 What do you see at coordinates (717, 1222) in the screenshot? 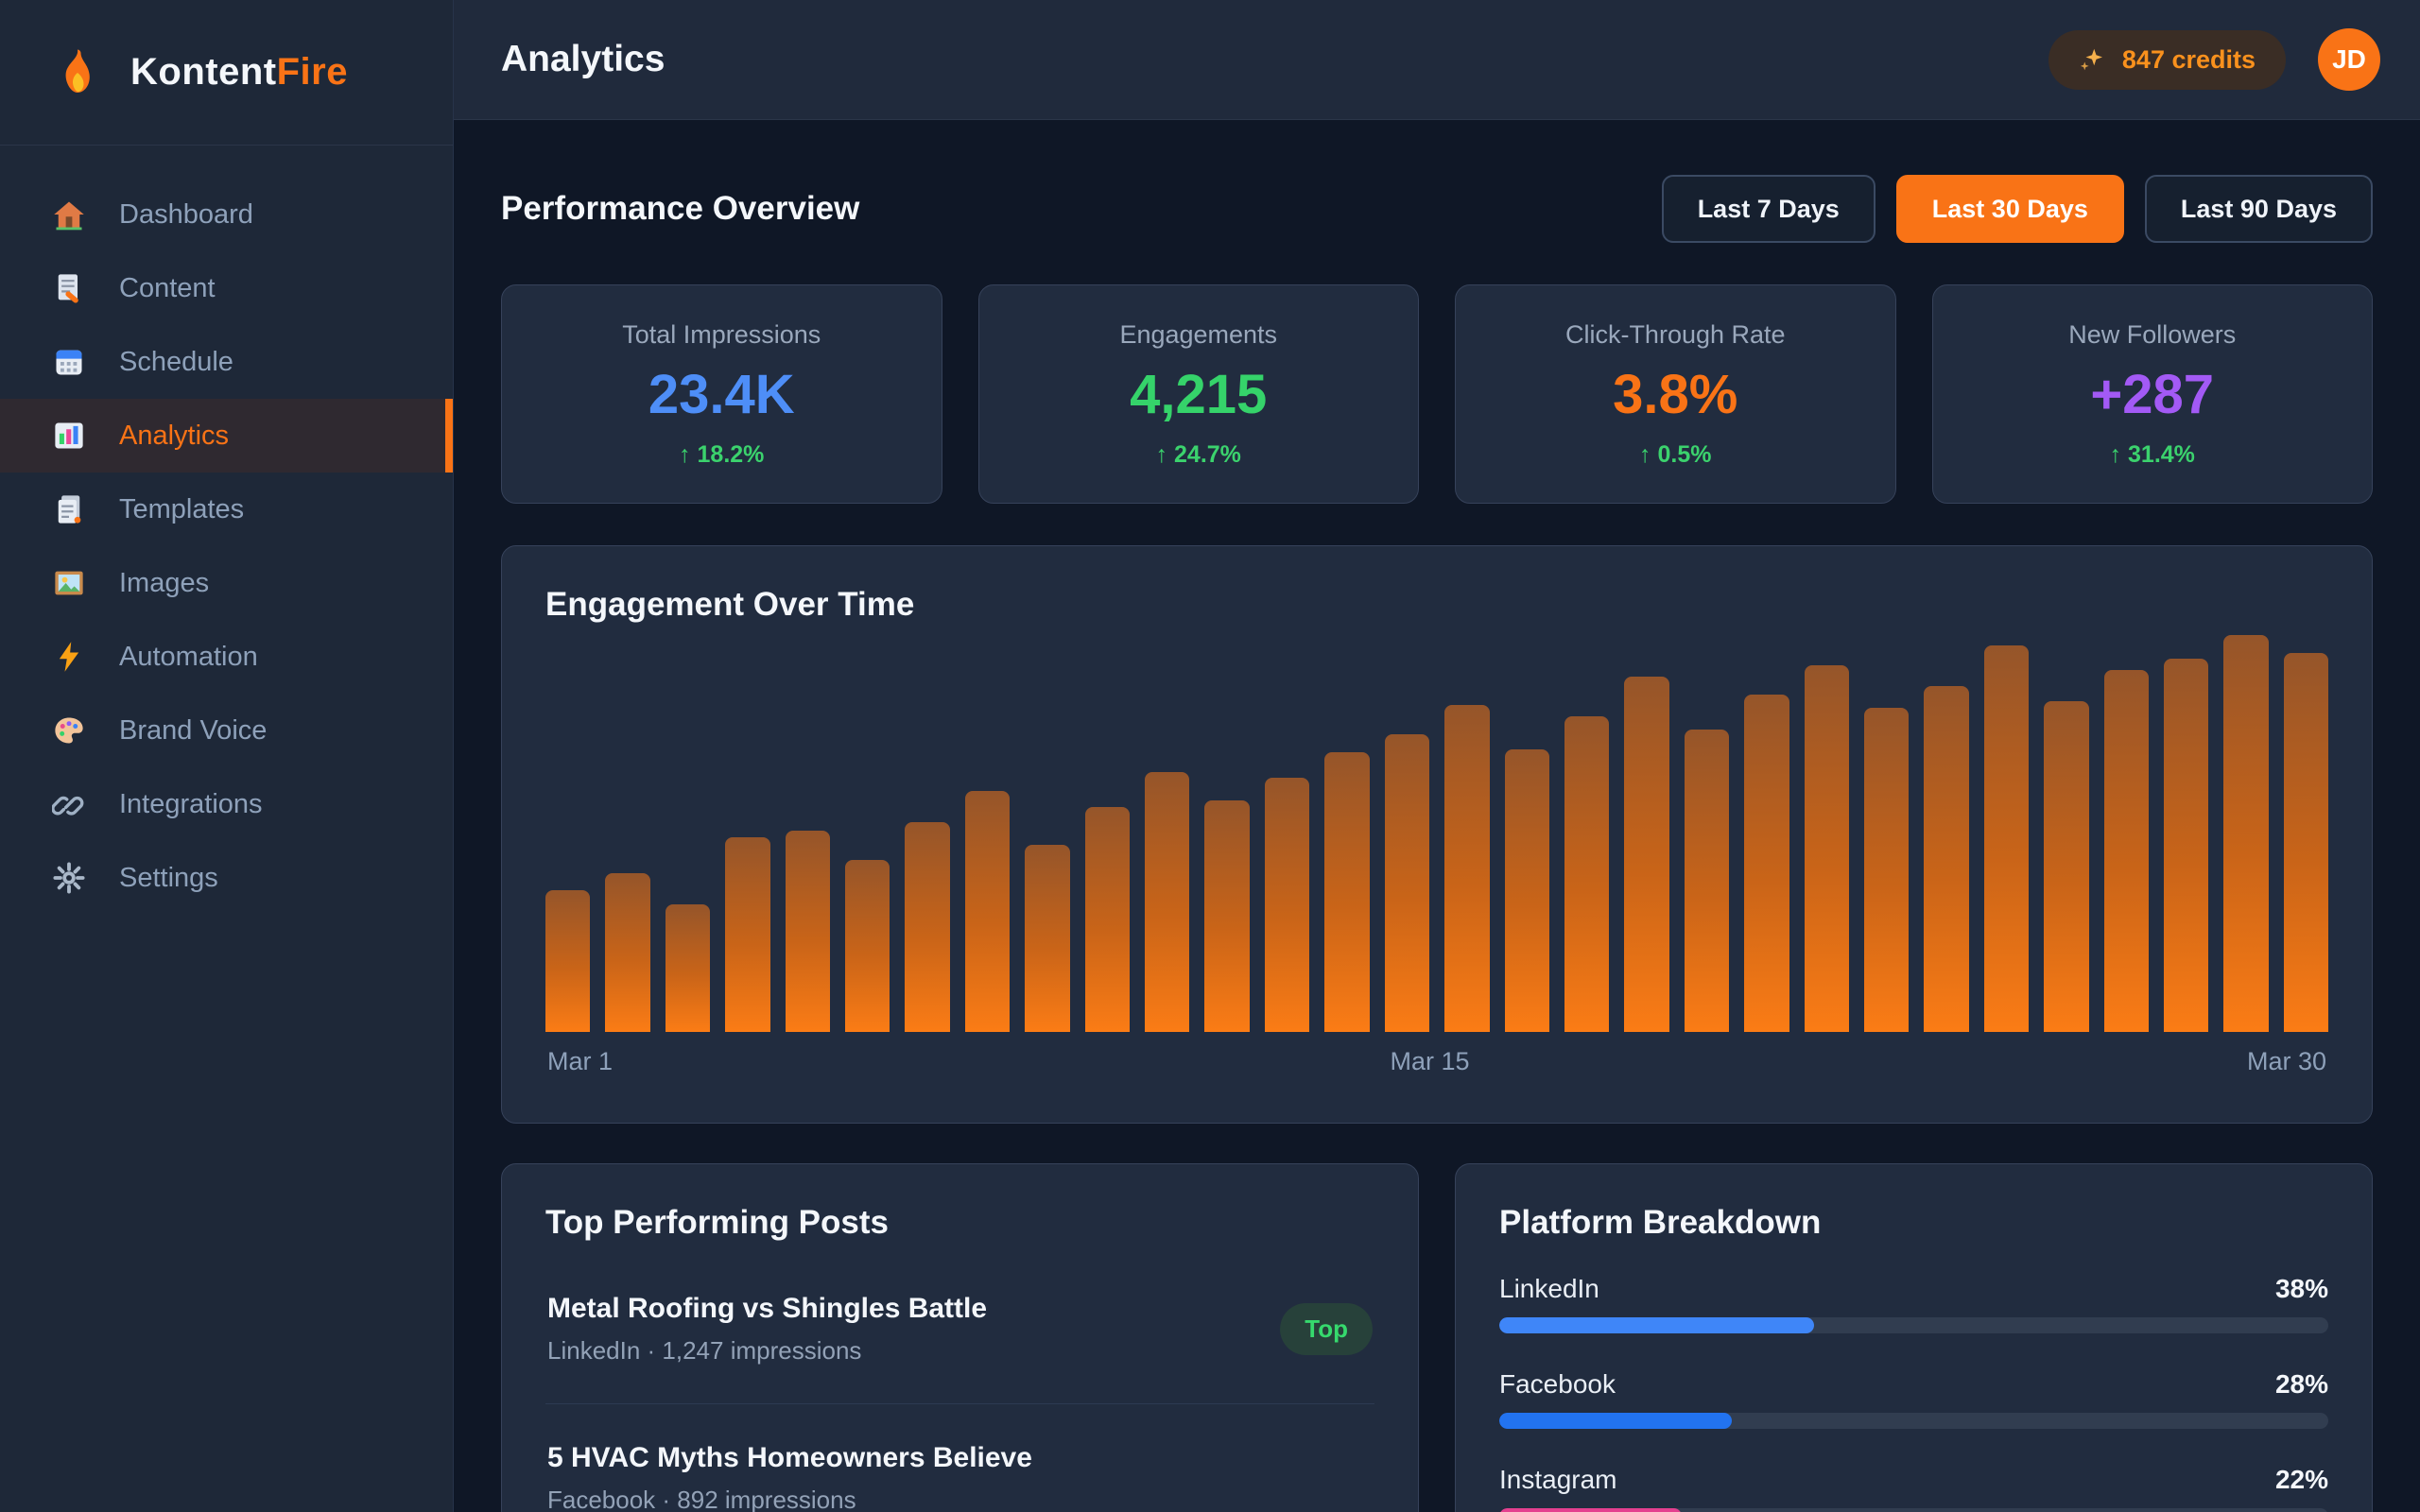
I see `top-posts-title: Top Performing Posts` at bounding box center [717, 1222].